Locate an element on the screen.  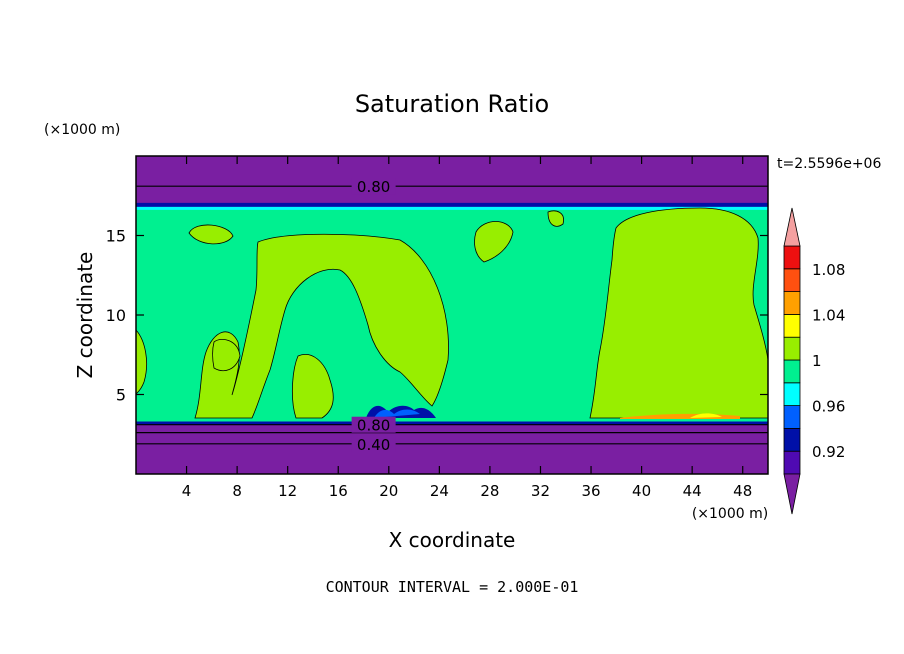
upper-transition-band is located at coordinates (452, 204).